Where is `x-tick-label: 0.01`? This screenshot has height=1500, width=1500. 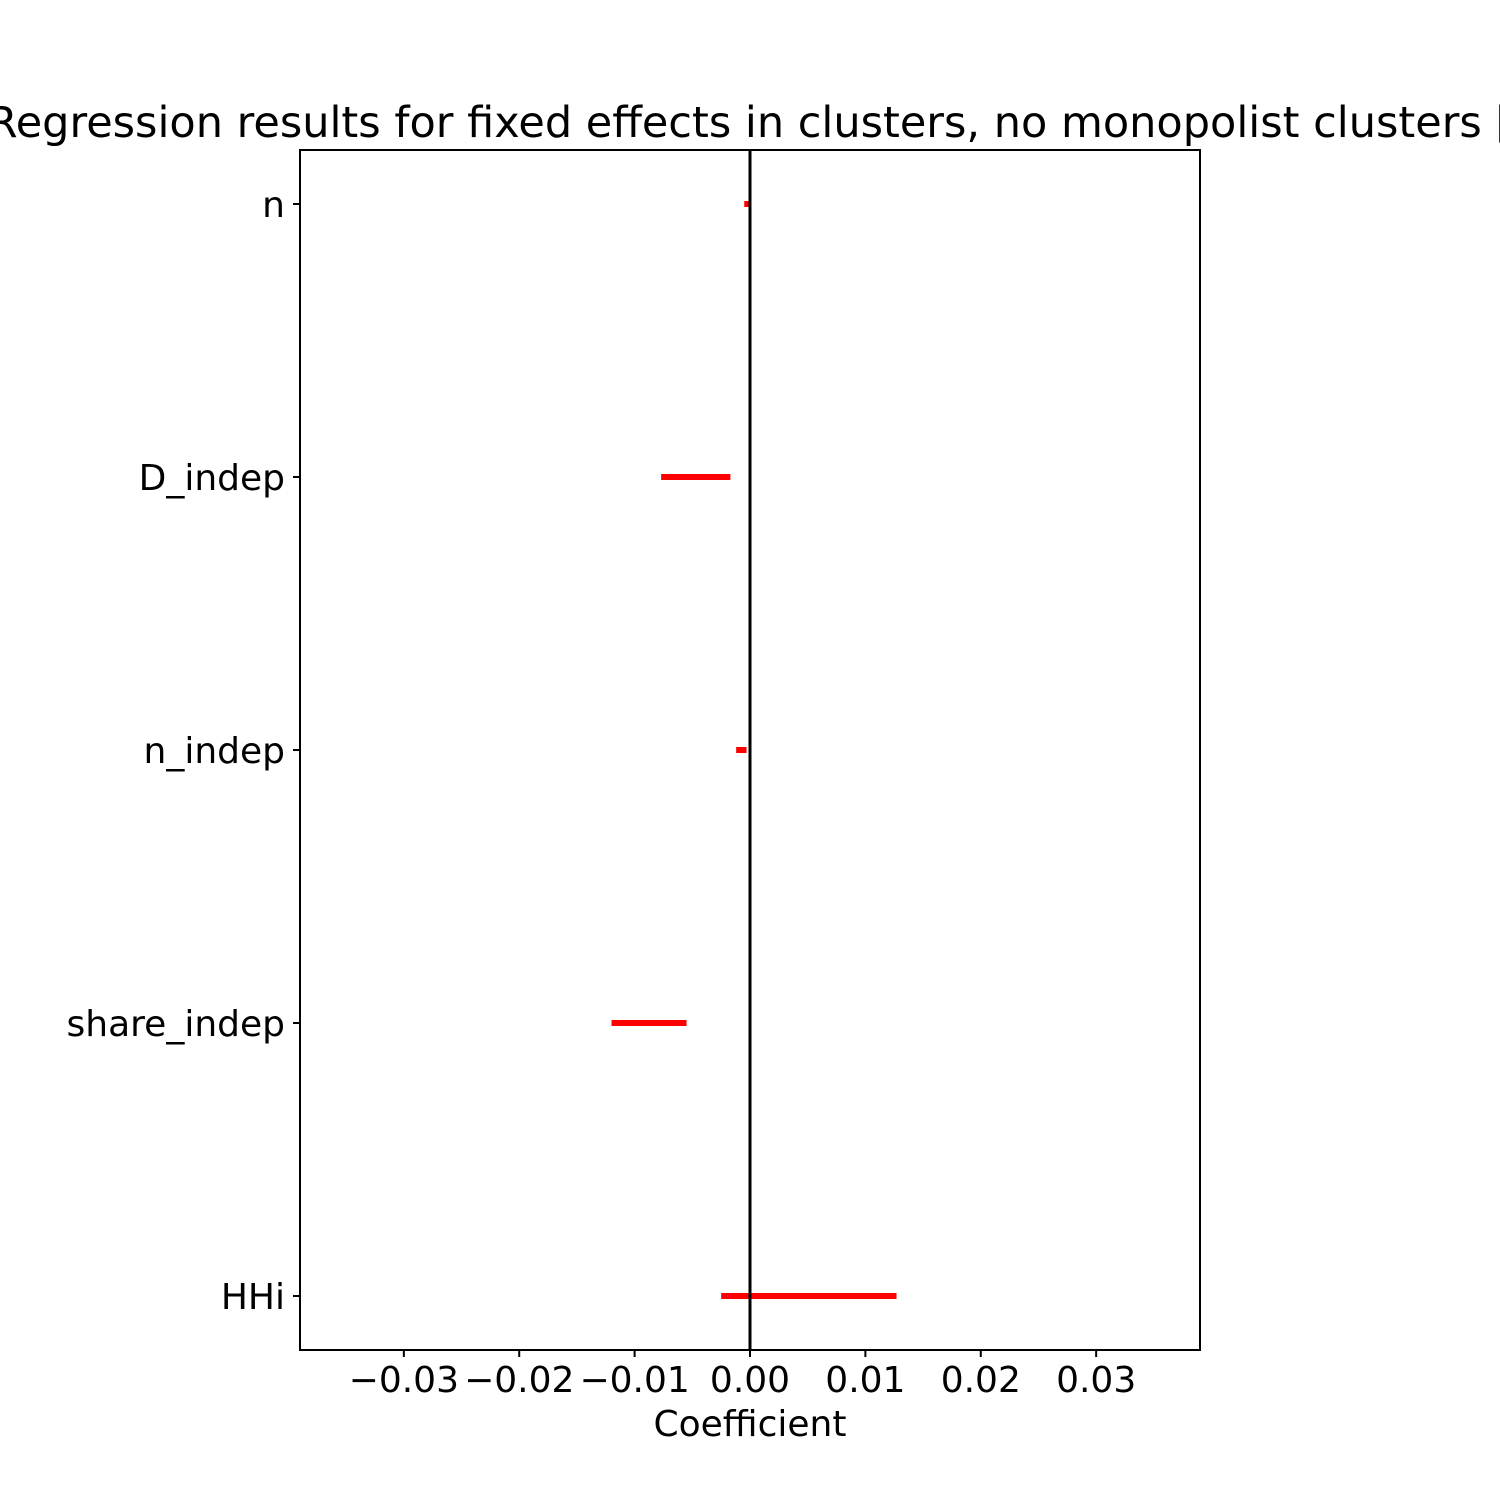
x-tick-label: 0.01 is located at coordinates (865, 1380).